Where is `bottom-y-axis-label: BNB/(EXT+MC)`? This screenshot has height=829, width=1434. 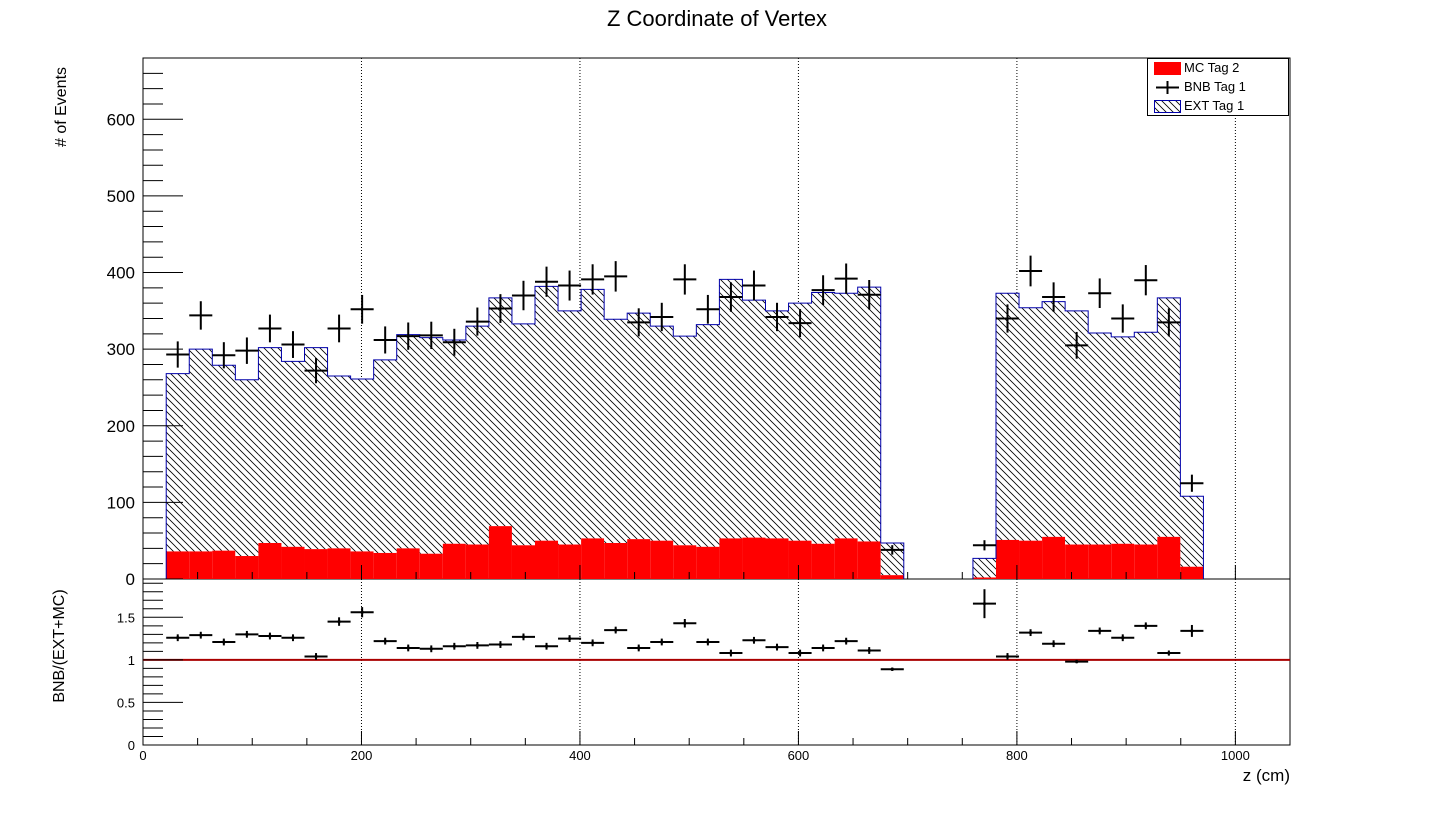
bottom-y-axis-label: BNB/(EXT+MC) is located at coordinates (59, 646).